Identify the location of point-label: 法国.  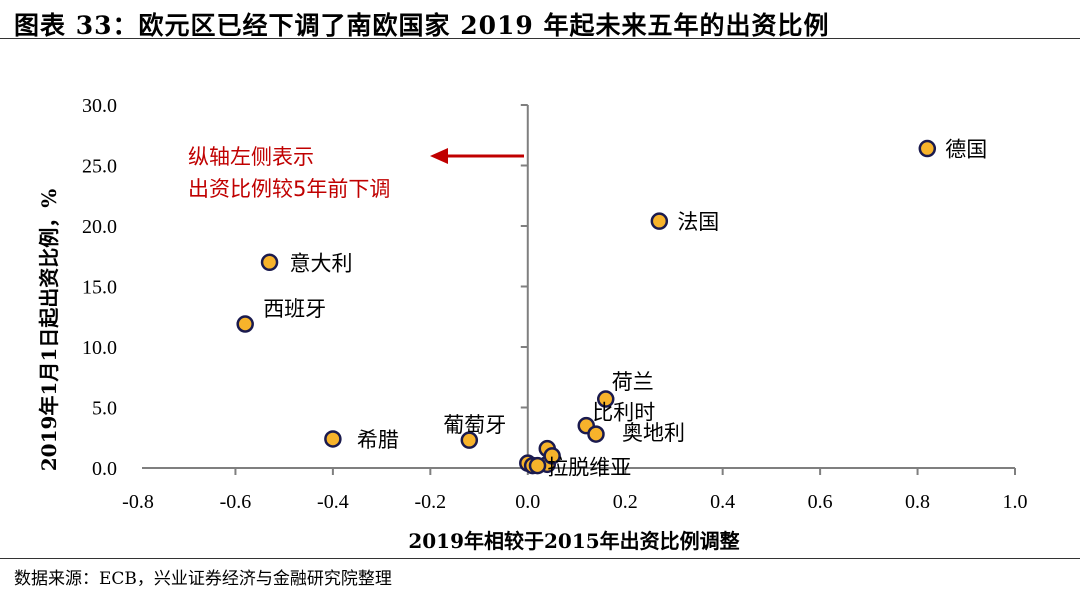
(698, 222).